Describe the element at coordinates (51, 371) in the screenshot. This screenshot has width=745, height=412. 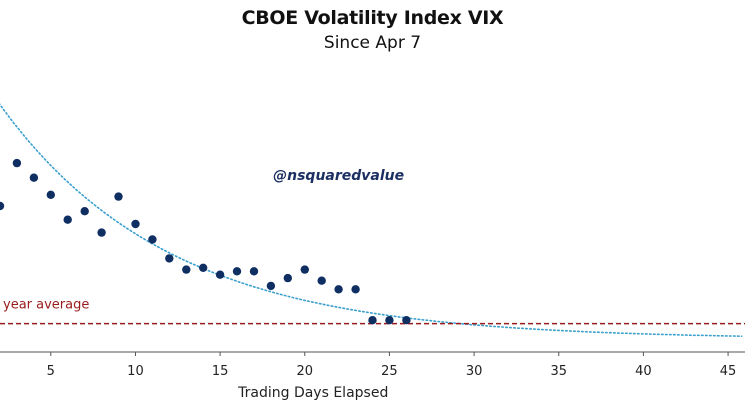
I see `x-tick-label: 5` at that location.